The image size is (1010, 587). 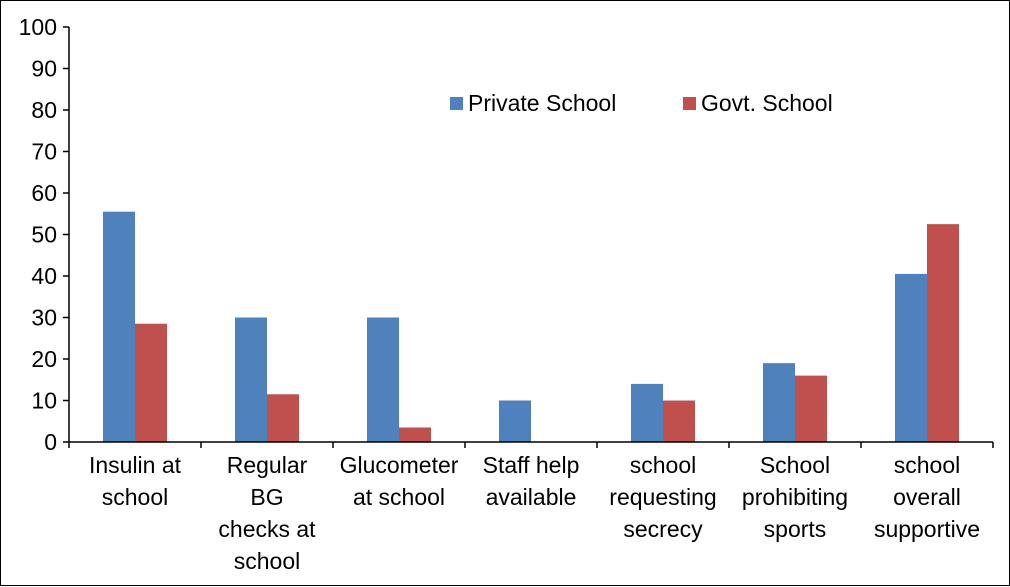 What do you see at coordinates (44, 152) in the screenshot?
I see `y-tick-label: 70` at bounding box center [44, 152].